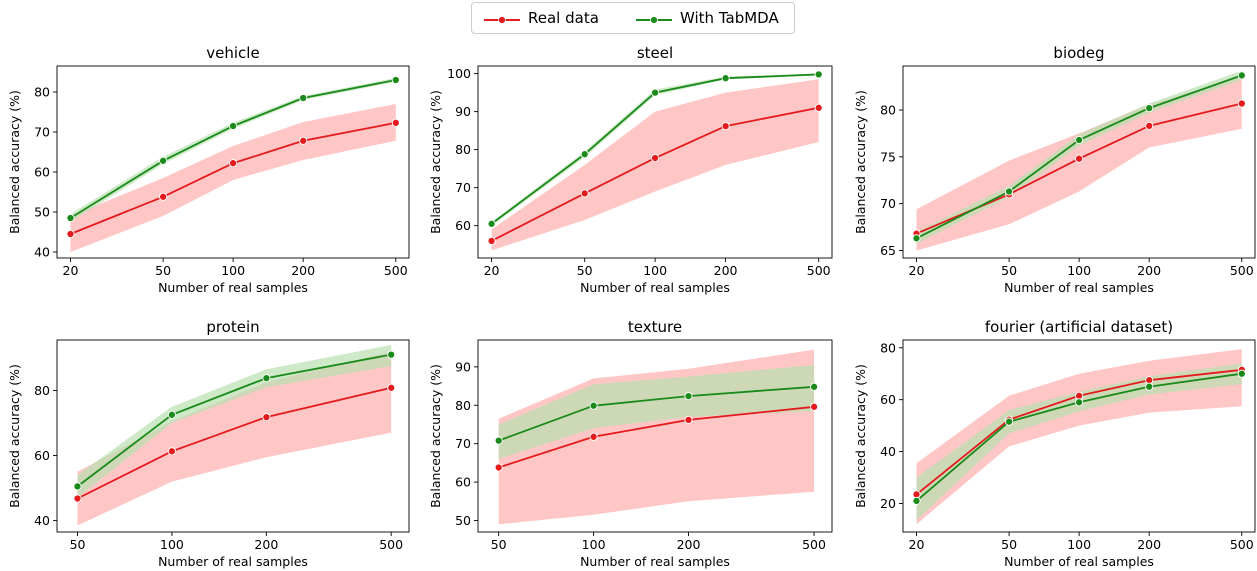 Image resolution: width=1257 pixels, height=571 pixels. Describe the element at coordinates (888, 156) in the screenshot. I see `y-tick-label: 75` at that location.